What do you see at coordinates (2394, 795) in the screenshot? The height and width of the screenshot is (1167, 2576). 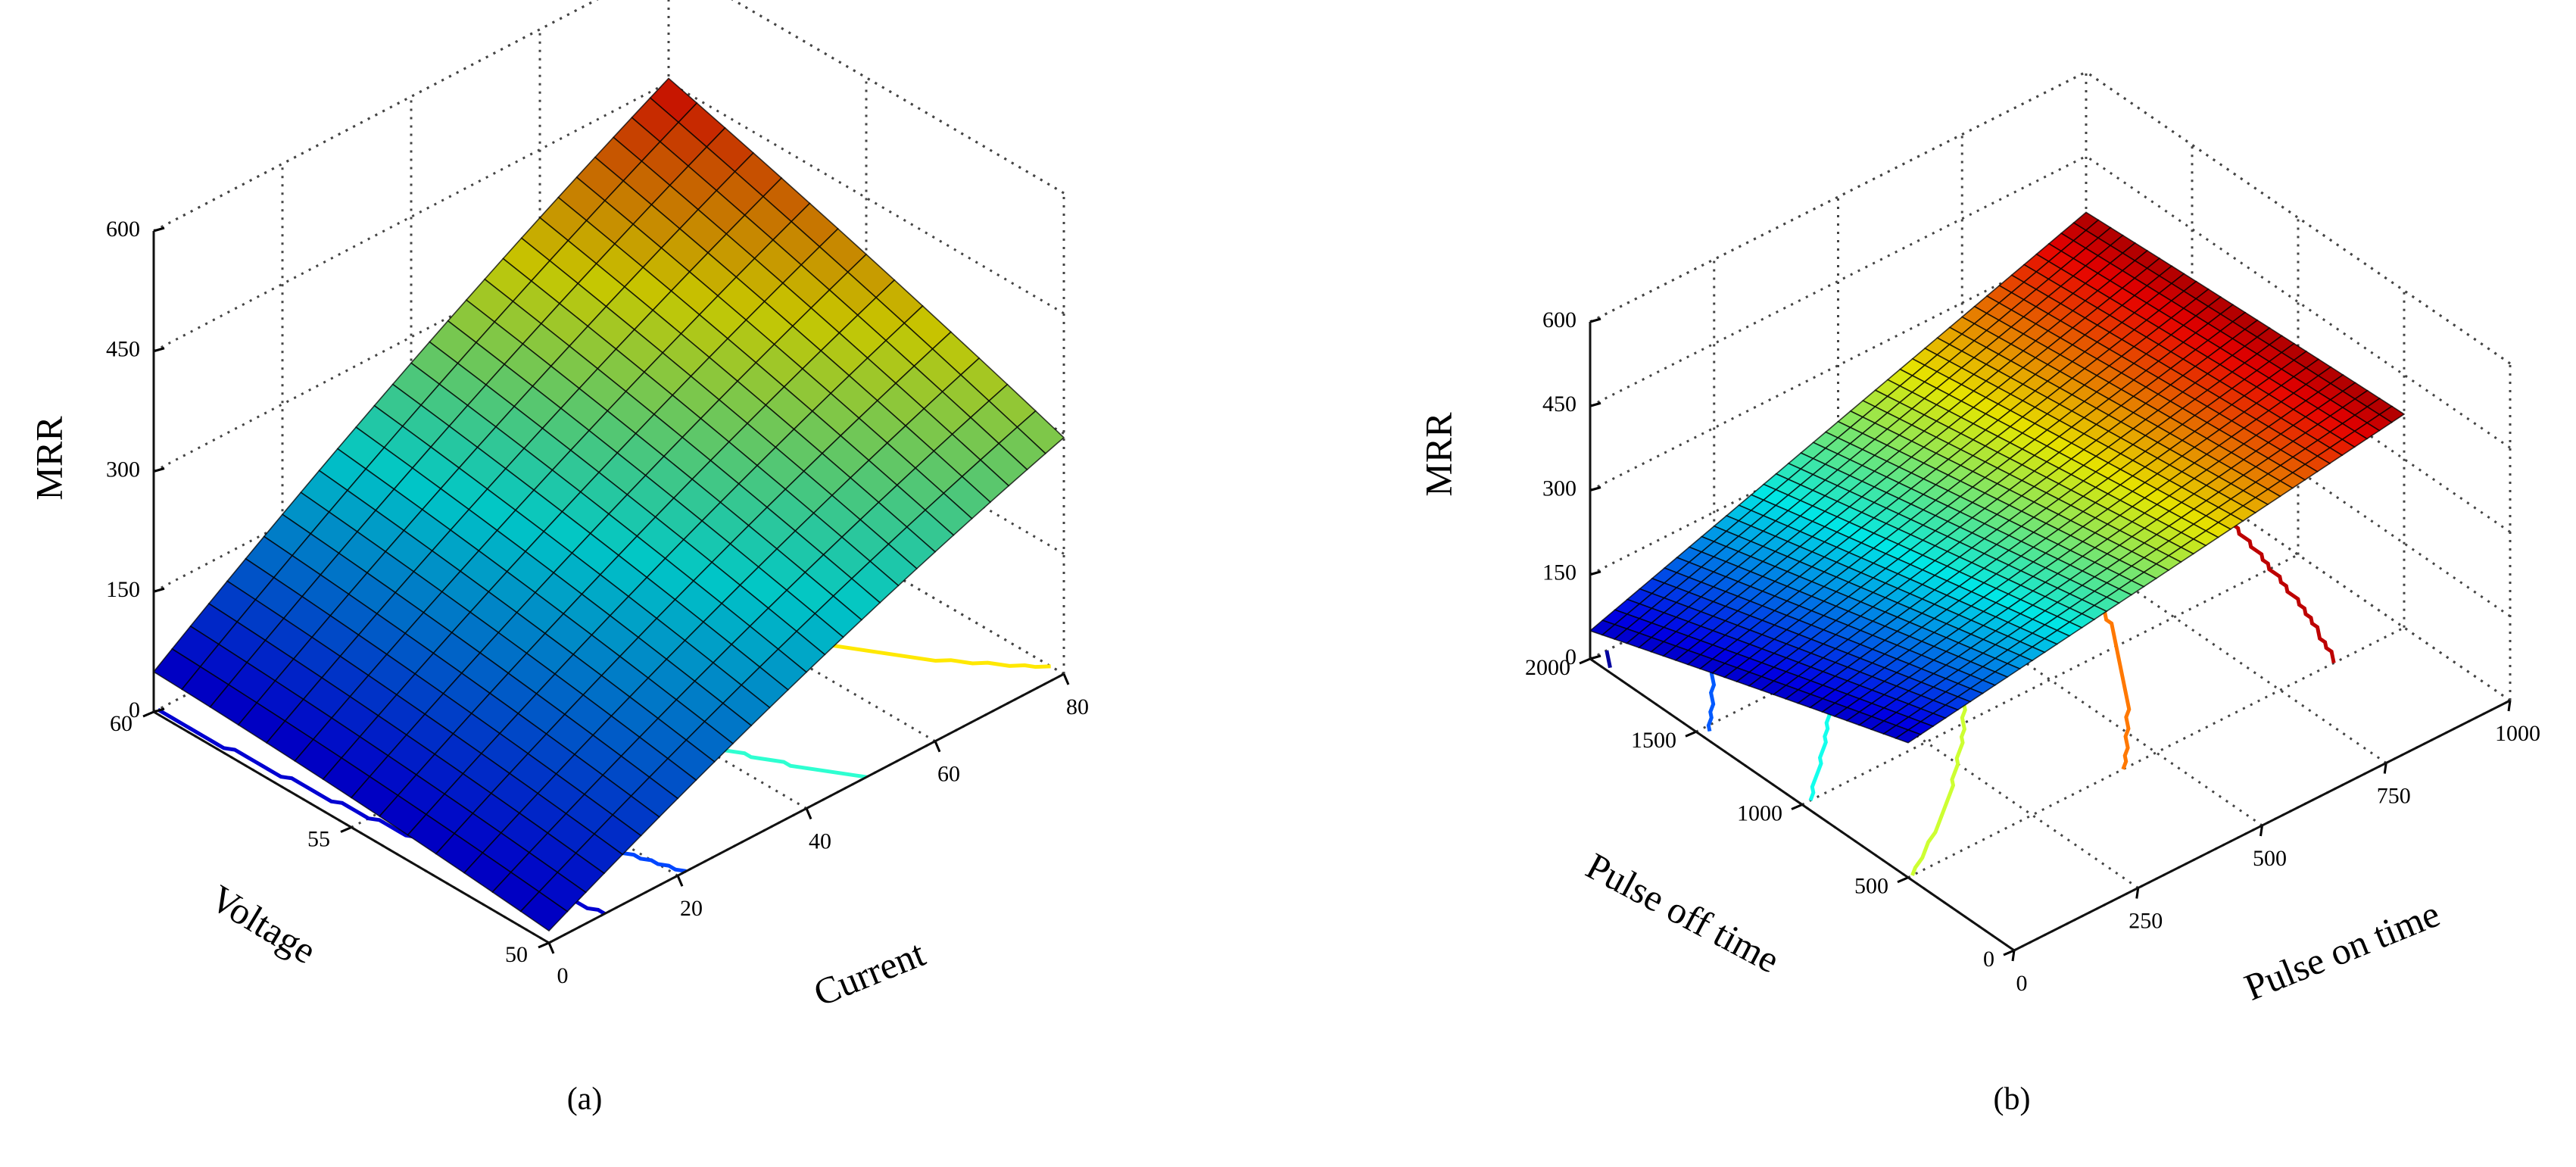 I see `x-tick-label-4: 750` at bounding box center [2394, 795].